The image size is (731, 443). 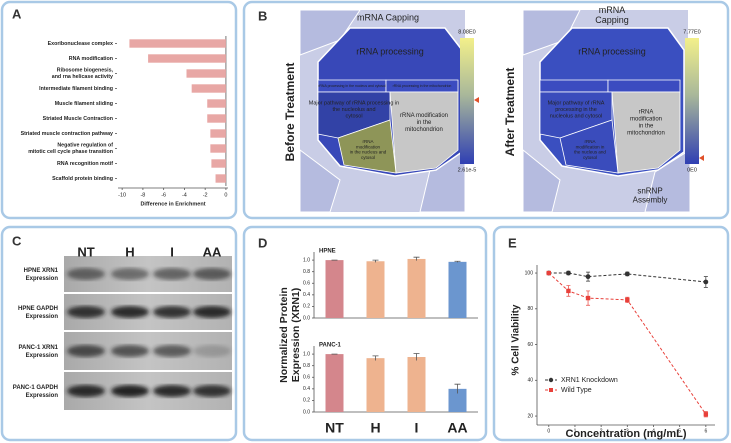 I want to click on y-tick-label: Striated Muscle Contraction, so click(x=78, y=119).